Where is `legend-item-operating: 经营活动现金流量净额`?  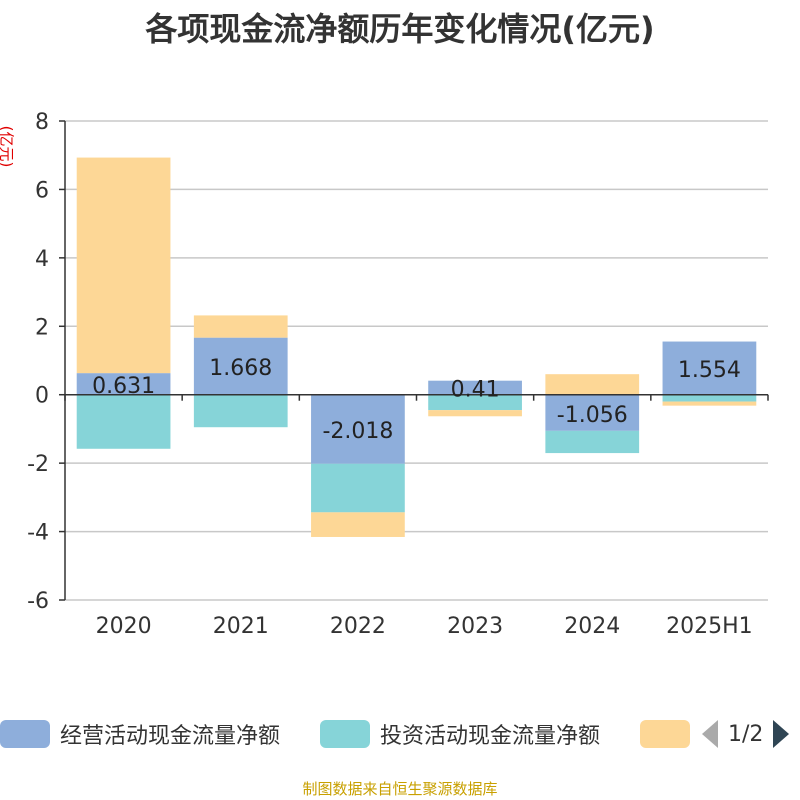
legend-item-operating: 经营活动现金流量净额 is located at coordinates (140, 734).